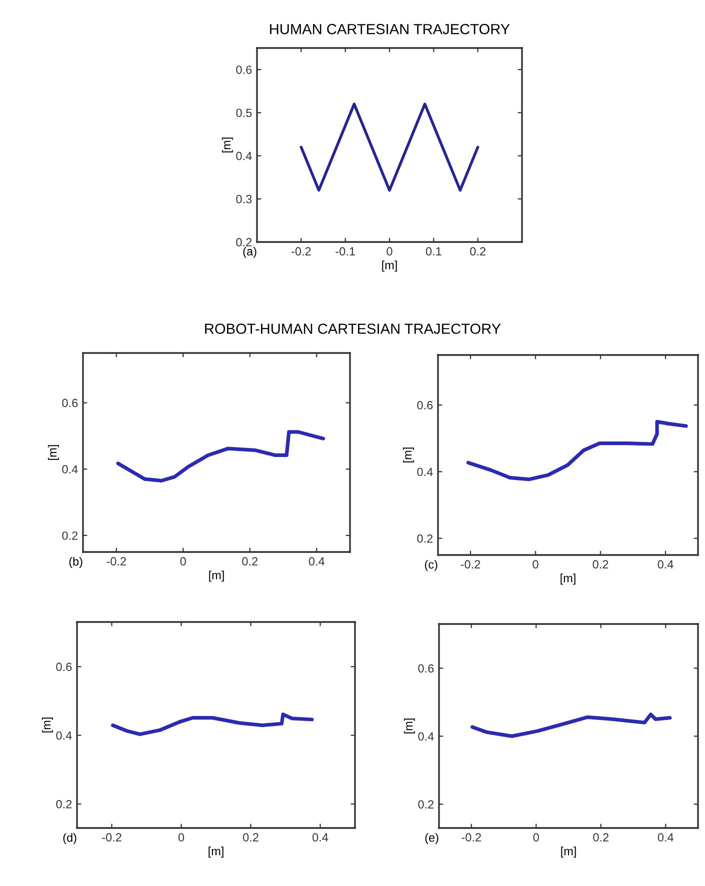  Describe the element at coordinates (353, 329) in the screenshot. I see `chart-title: ROBOT-HUMAN CARTESIAN TRAJECTORY` at that location.